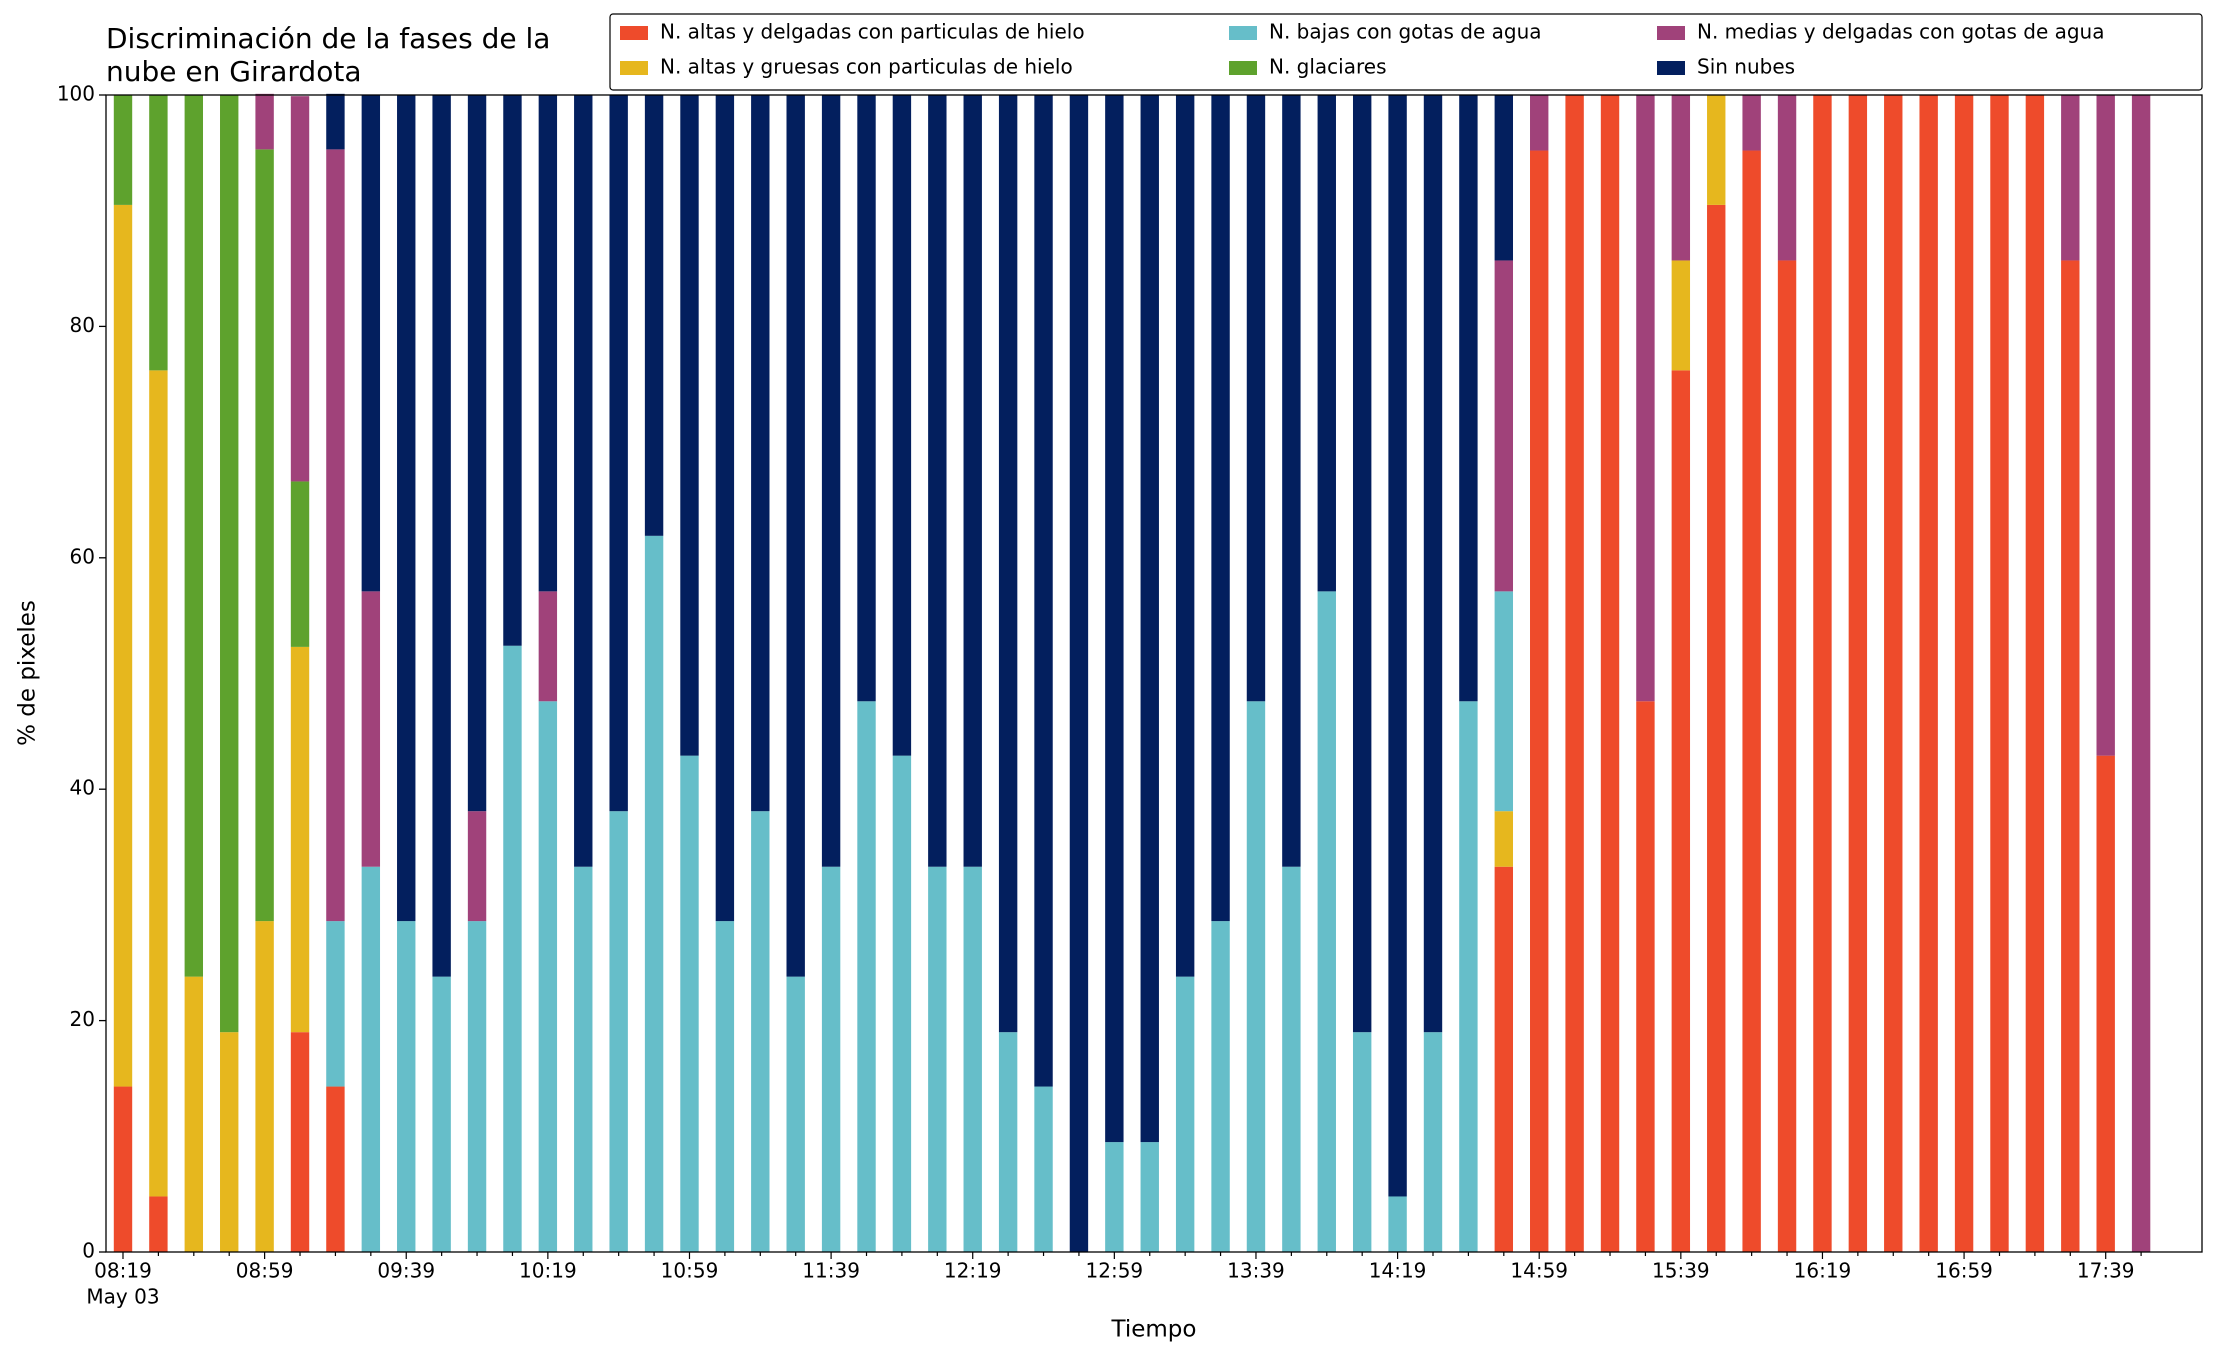 The height and width of the screenshot is (1359, 2216). What do you see at coordinates (82, 556) in the screenshot?
I see `y-tick-label: 60` at bounding box center [82, 556].